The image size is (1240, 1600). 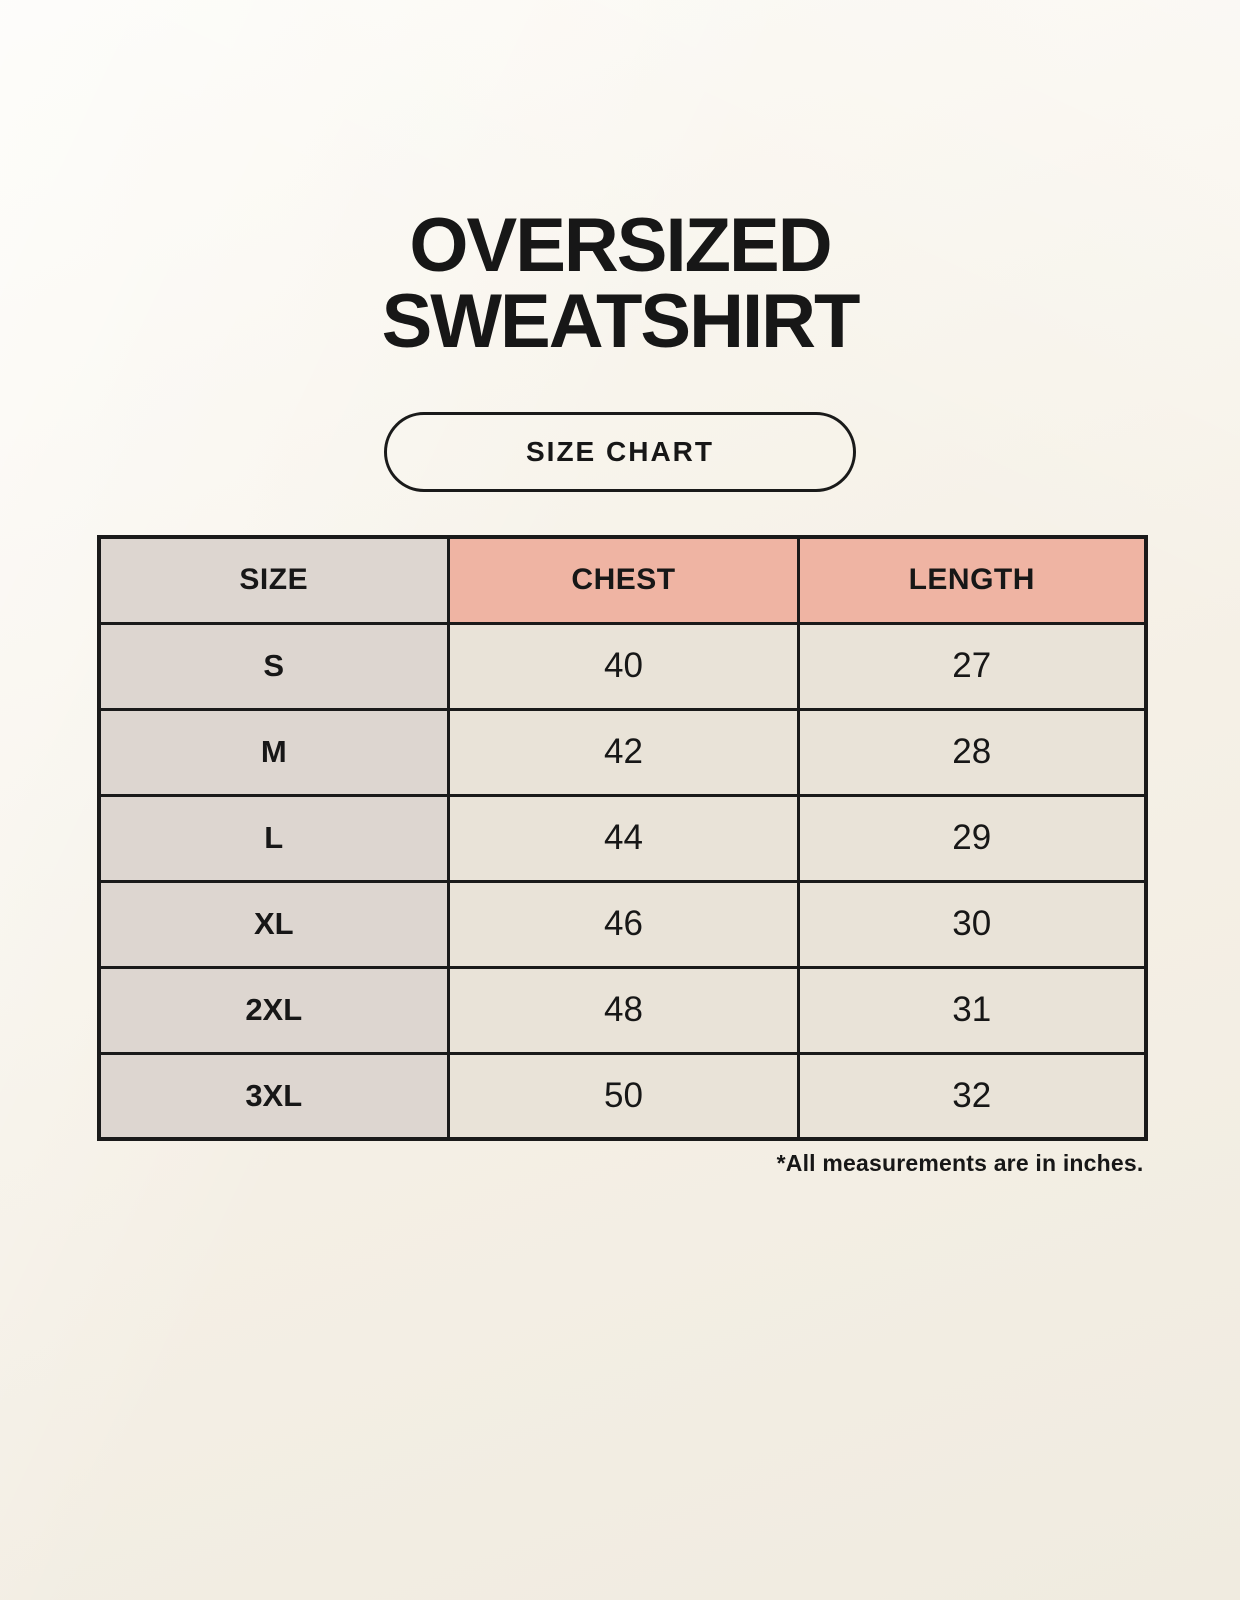 I want to click on size-cell: XL, so click(x=273, y=924).